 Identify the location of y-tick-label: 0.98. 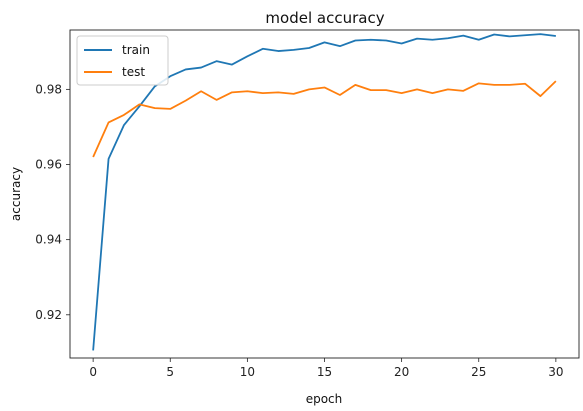
(48, 89).